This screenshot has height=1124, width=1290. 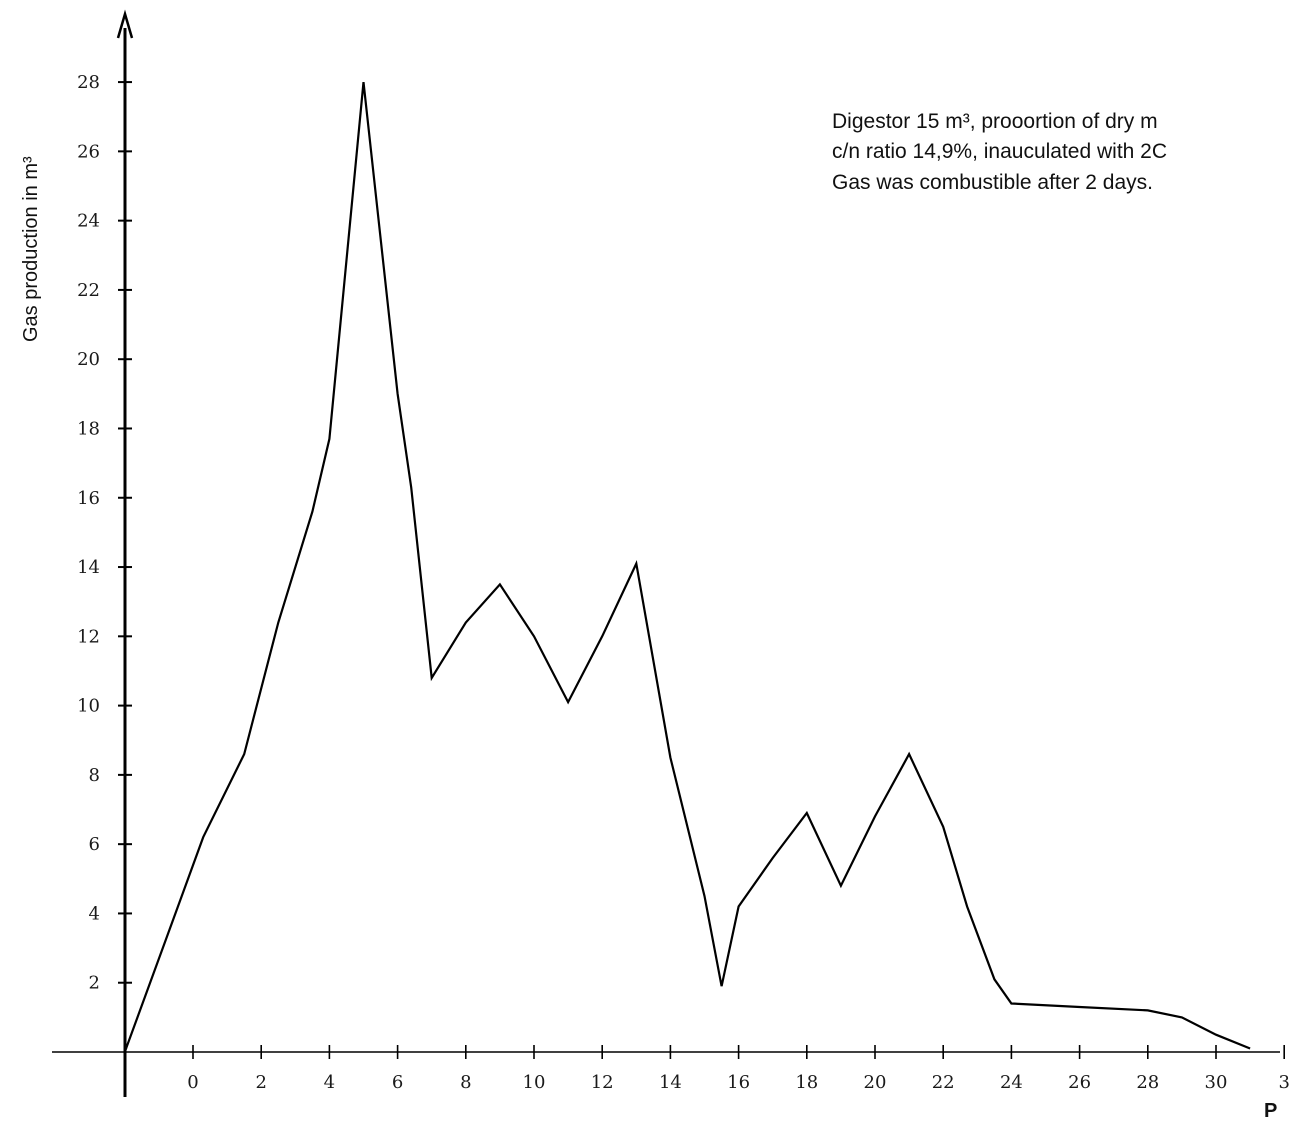 I want to click on y-tick-label: 28, so click(x=88, y=82).